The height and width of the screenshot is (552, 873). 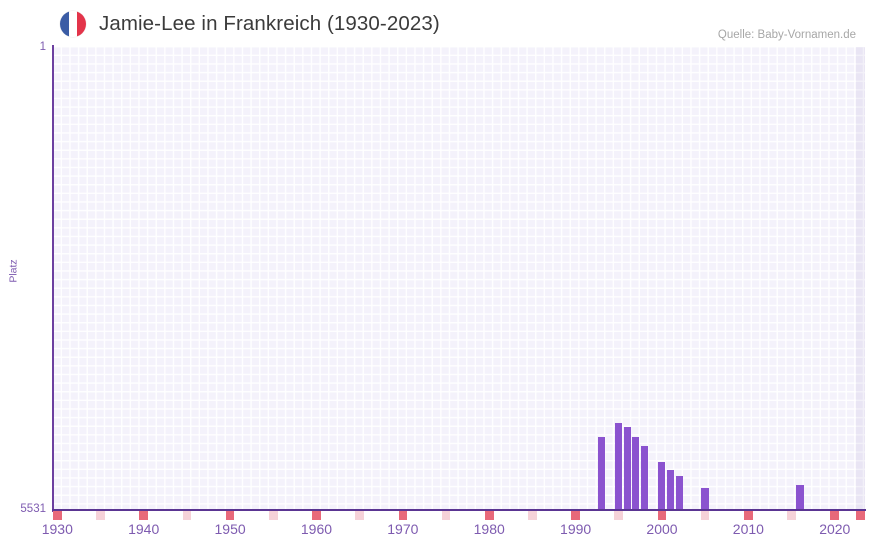 What do you see at coordinates (13, 271) in the screenshot?
I see `y-axis-title: Platz` at bounding box center [13, 271].